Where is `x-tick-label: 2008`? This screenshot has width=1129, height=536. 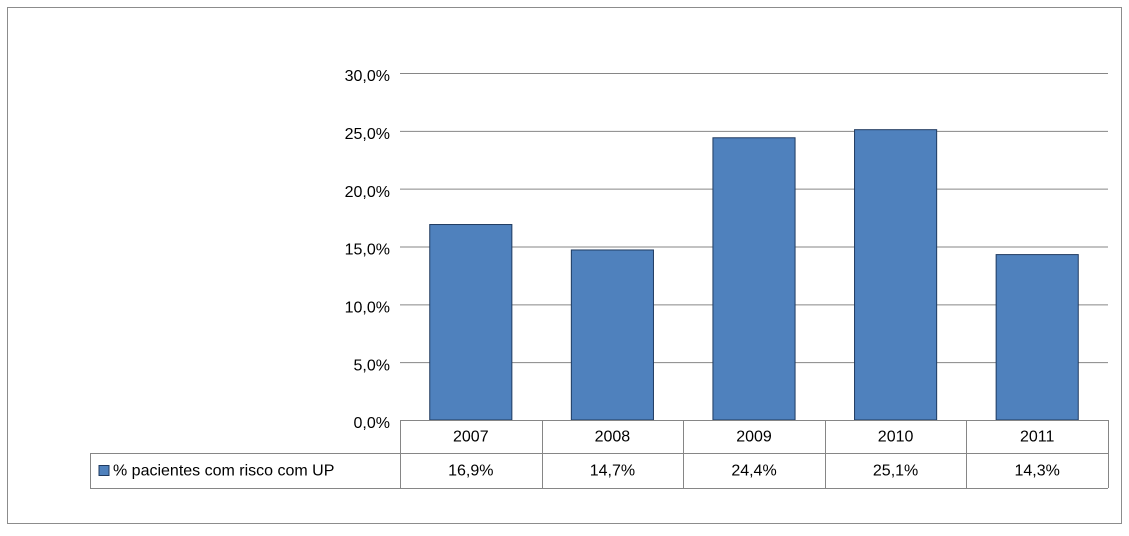
x-tick-label: 2008 is located at coordinates (613, 437).